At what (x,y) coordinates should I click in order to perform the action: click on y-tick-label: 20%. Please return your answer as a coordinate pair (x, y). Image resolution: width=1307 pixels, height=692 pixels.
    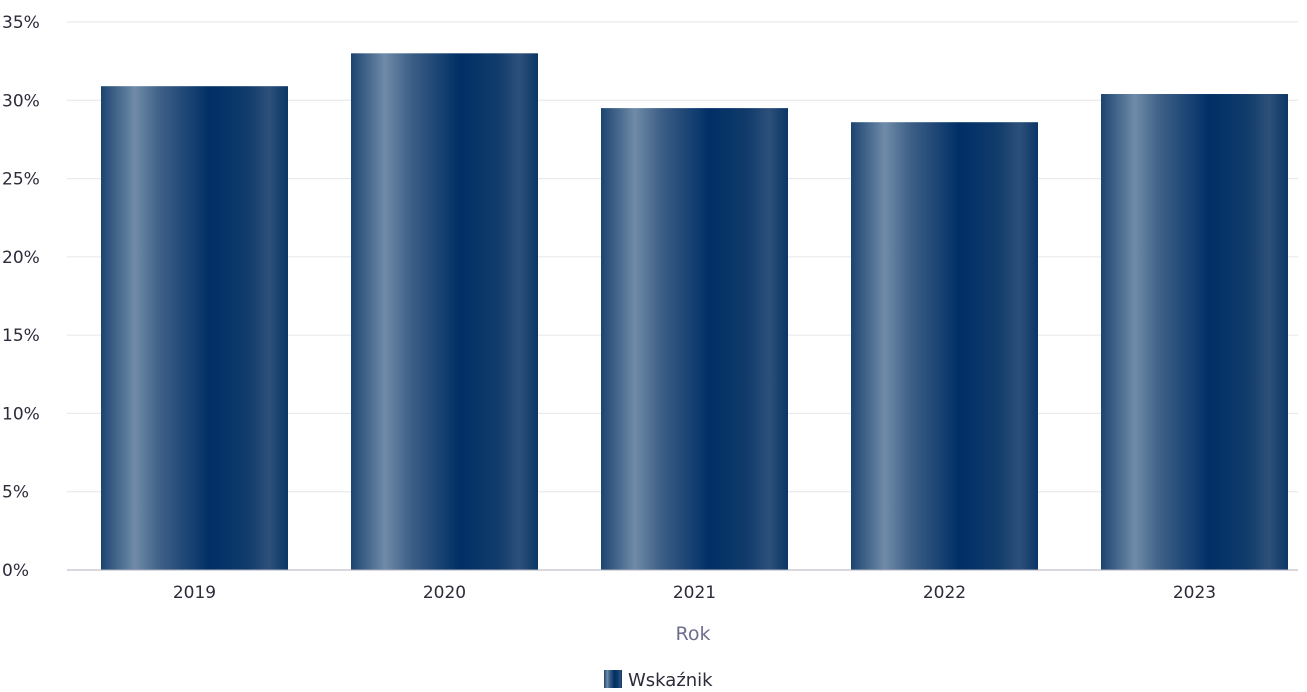
    Looking at the image, I should click on (21, 258).